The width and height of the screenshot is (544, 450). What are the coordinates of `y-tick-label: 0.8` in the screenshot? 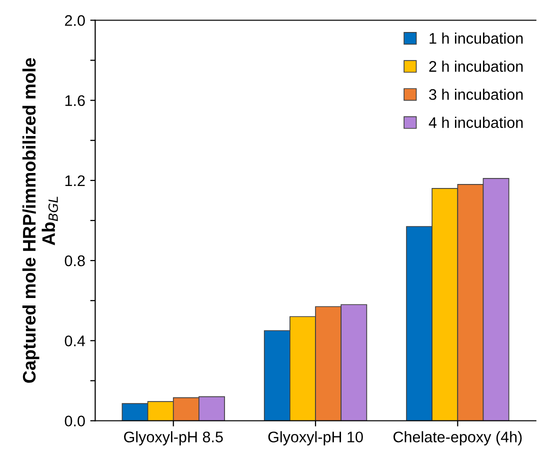 It's located at (74, 260).